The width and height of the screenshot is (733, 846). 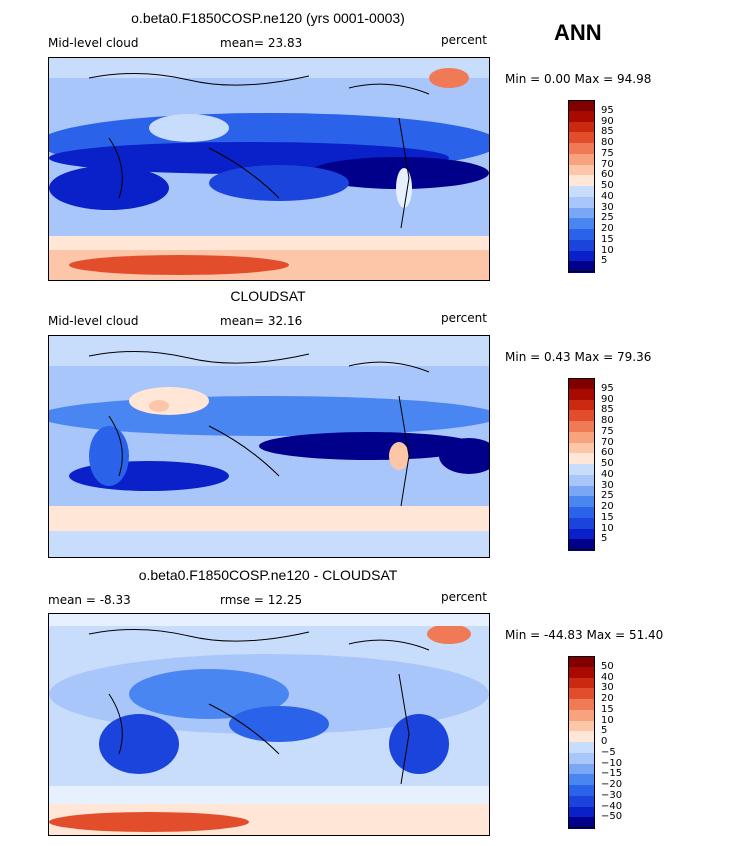 I want to click on colorbar-label: −20, so click(x=612, y=784).